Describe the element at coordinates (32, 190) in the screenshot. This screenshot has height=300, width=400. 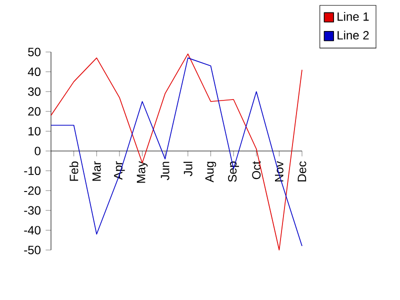
I see `y-tick-label: -20` at that location.